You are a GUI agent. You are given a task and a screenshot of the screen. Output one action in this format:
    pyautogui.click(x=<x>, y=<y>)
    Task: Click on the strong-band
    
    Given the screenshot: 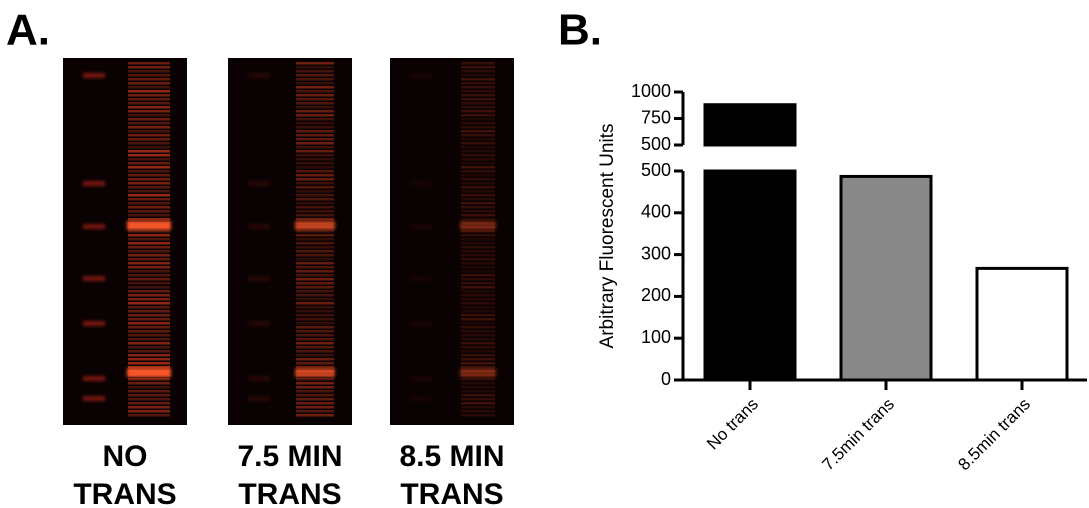 What is the action you would take?
    pyautogui.click(x=478, y=372)
    